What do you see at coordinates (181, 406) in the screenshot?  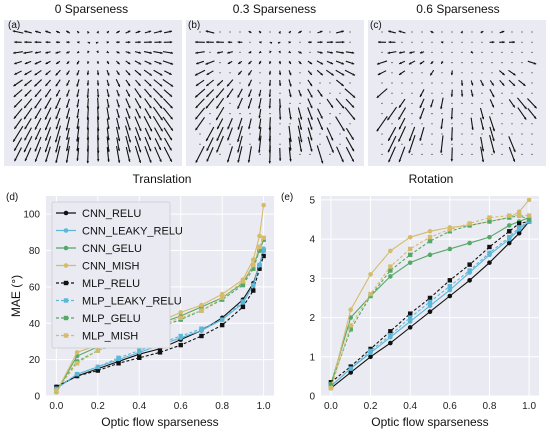 I see `x-tick-label: 0.6` at bounding box center [181, 406].